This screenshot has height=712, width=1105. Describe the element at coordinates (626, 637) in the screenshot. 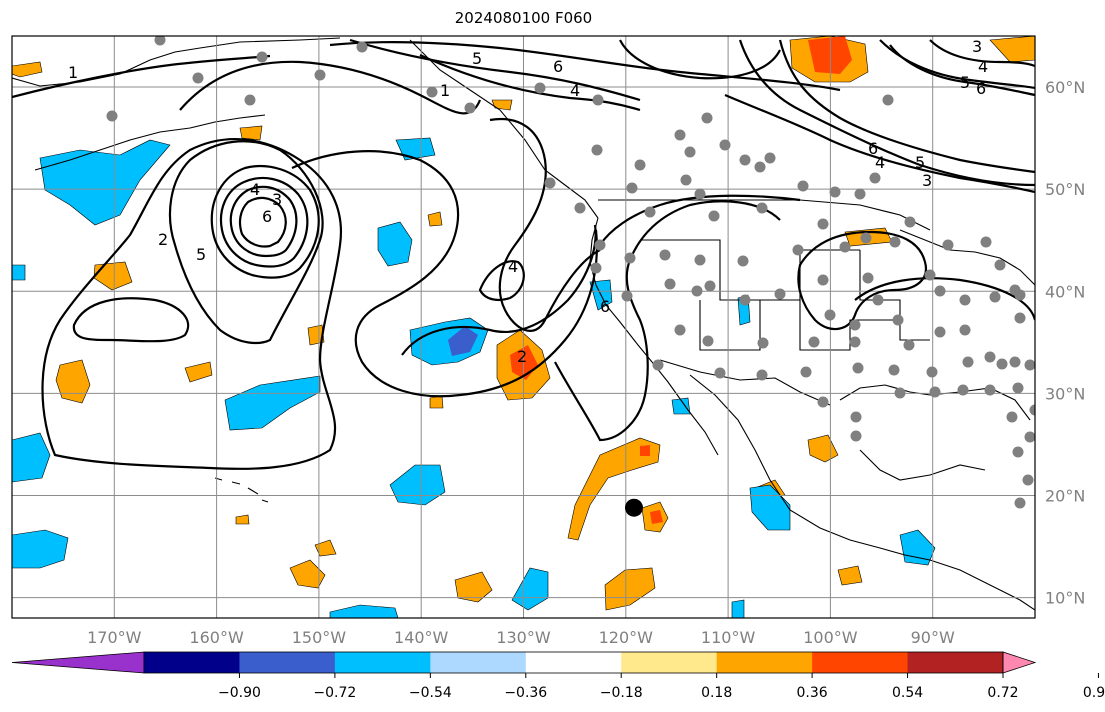

I see `longitude-label: 120°W` at that location.